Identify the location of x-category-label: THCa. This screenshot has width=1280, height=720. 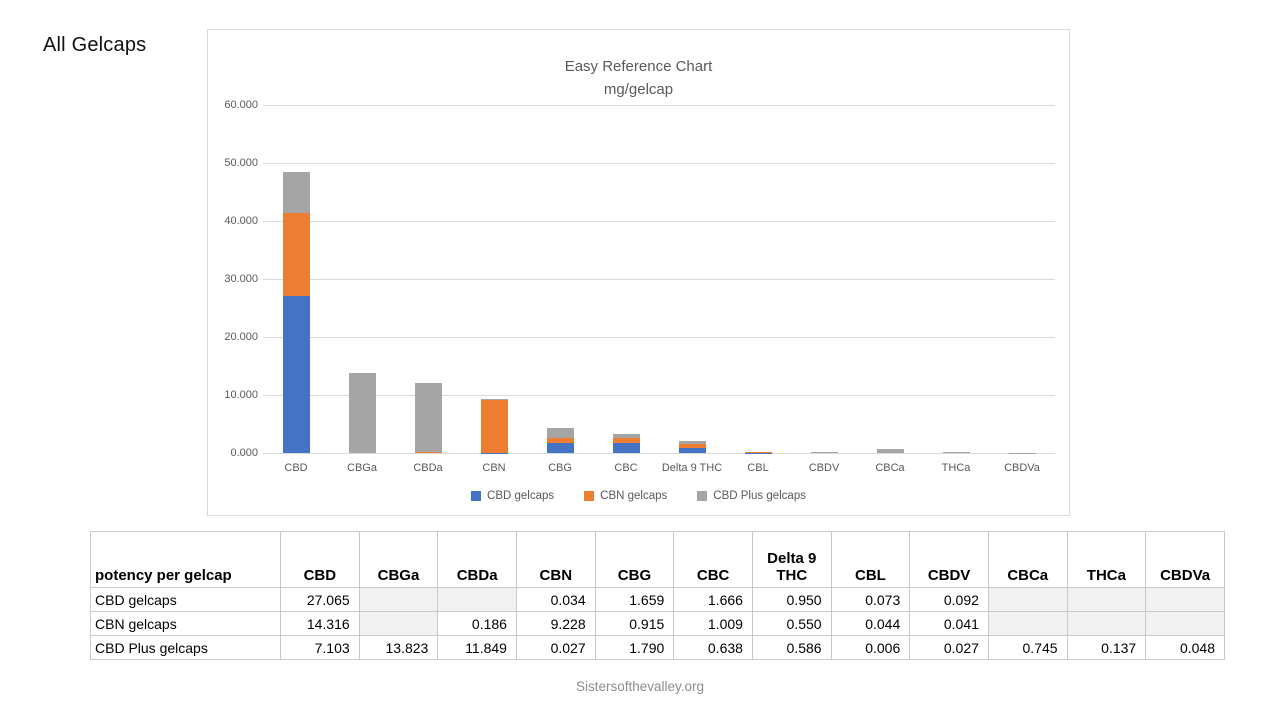
(956, 468).